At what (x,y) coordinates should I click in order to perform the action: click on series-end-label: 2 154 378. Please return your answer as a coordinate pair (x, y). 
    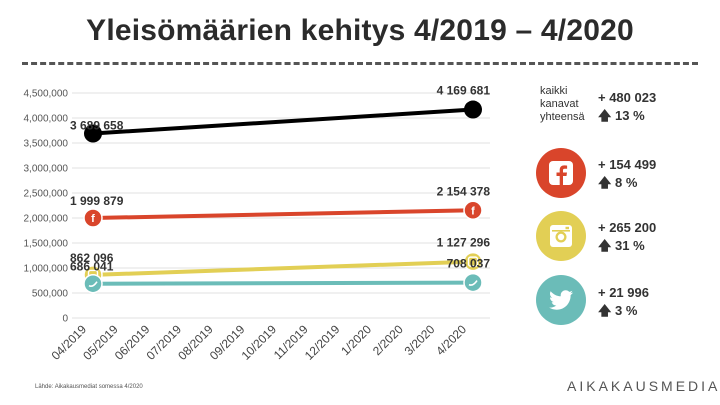
    Looking at the image, I should click on (464, 191).